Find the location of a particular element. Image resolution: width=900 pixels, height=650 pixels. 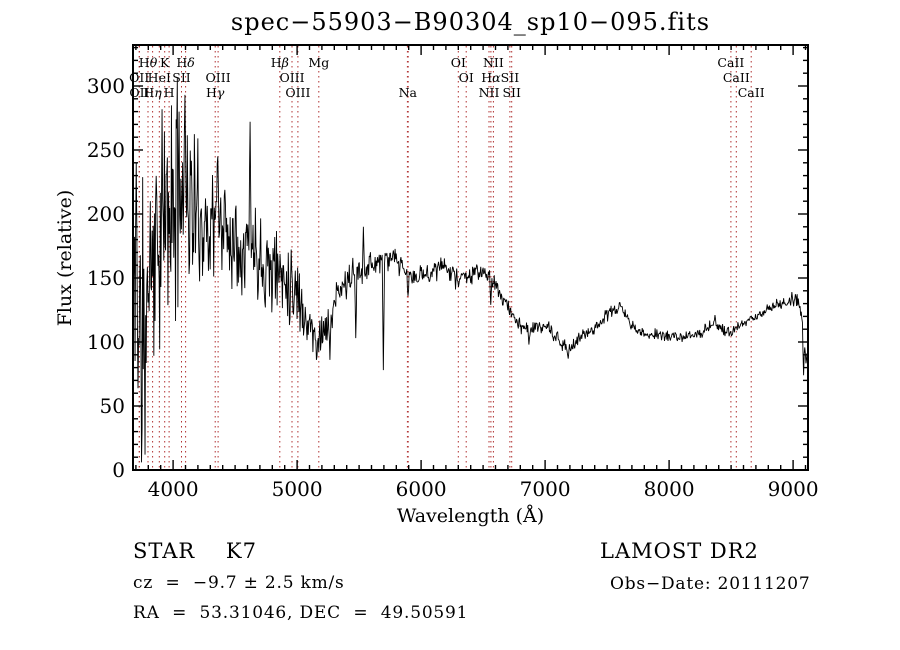

svg-text: 150 is located at coordinates (106, 278).